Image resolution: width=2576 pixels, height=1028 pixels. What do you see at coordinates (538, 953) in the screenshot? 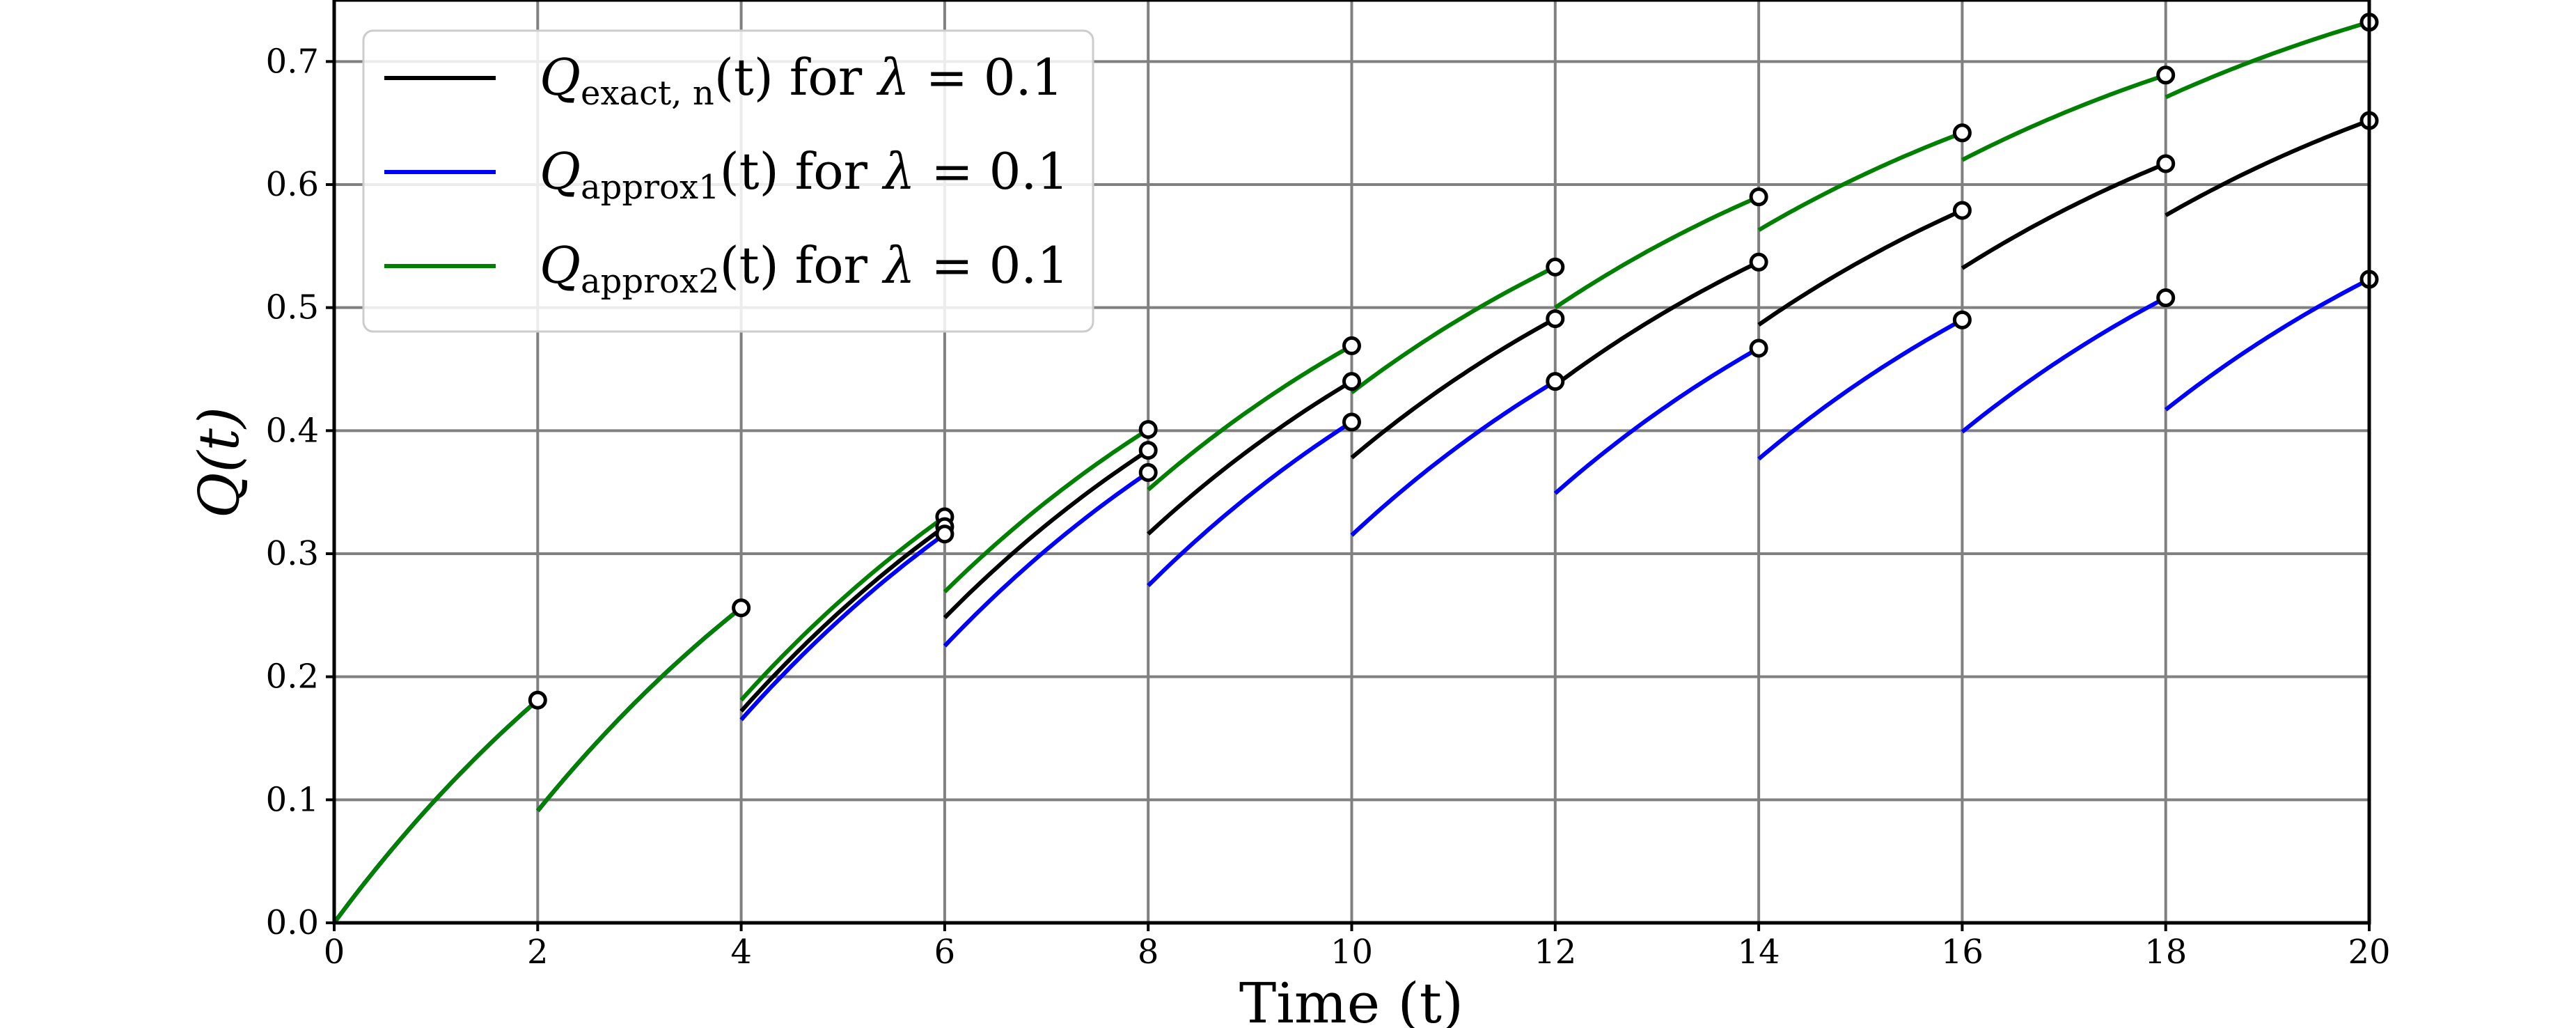
I see `x-tick-label: 2` at bounding box center [538, 953].